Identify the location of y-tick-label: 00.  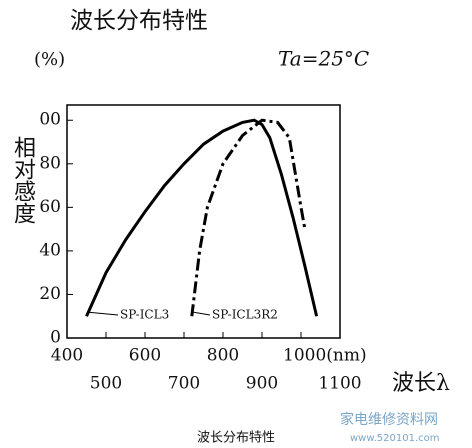
(50, 120).